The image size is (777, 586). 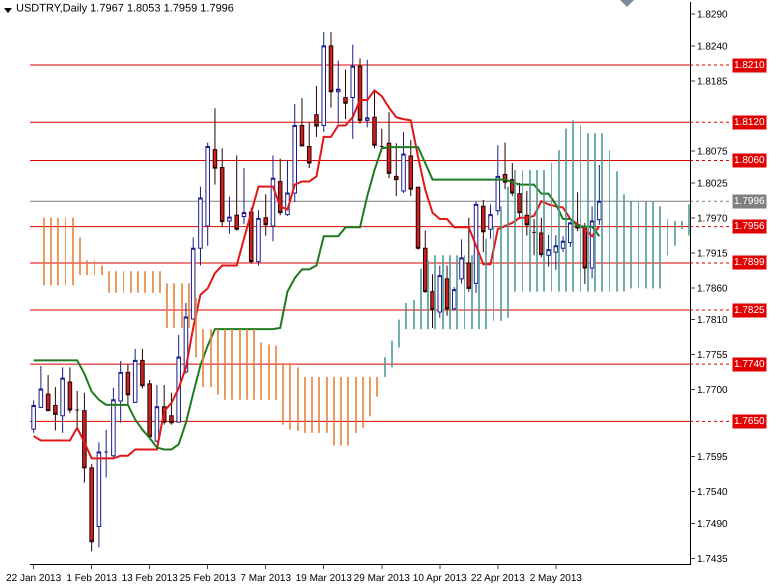 What do you see at coordinates (712, 254) in the screenshot?
I see `y-tick-label: 1.7915` at bounding box center [712, 254].